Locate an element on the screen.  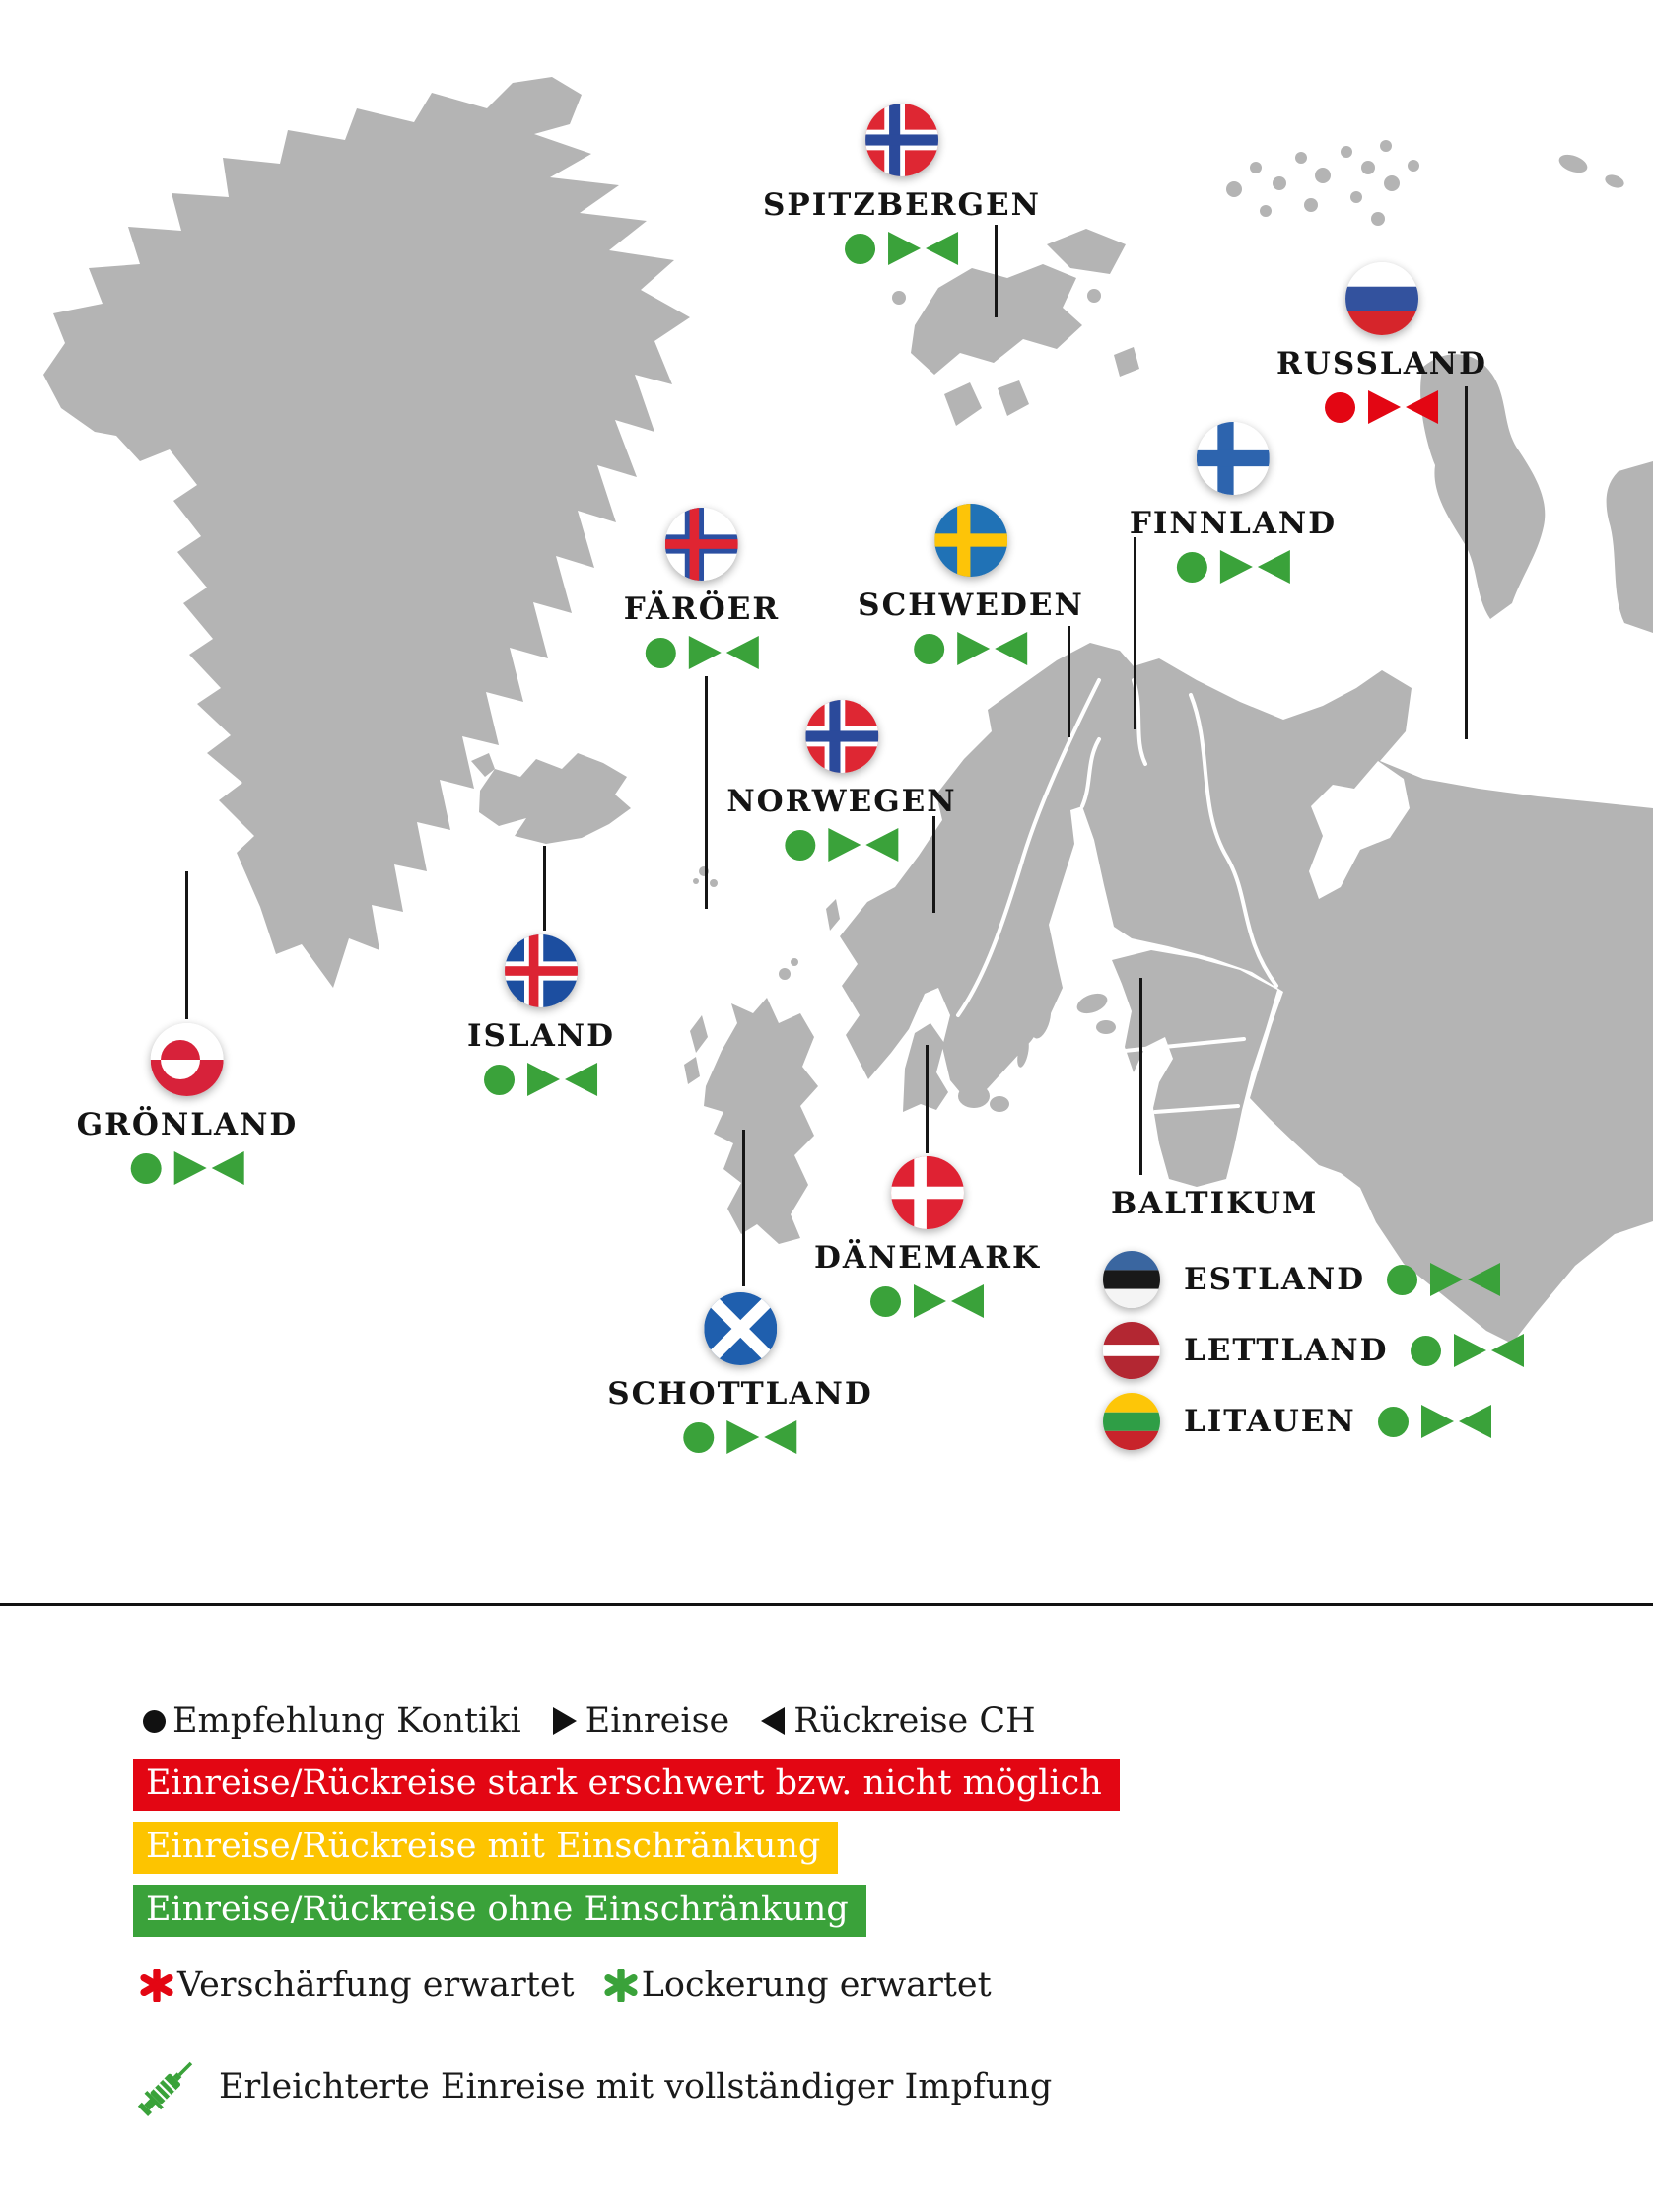
flag-estonia-icon is located at coordinates (1132, 1280).